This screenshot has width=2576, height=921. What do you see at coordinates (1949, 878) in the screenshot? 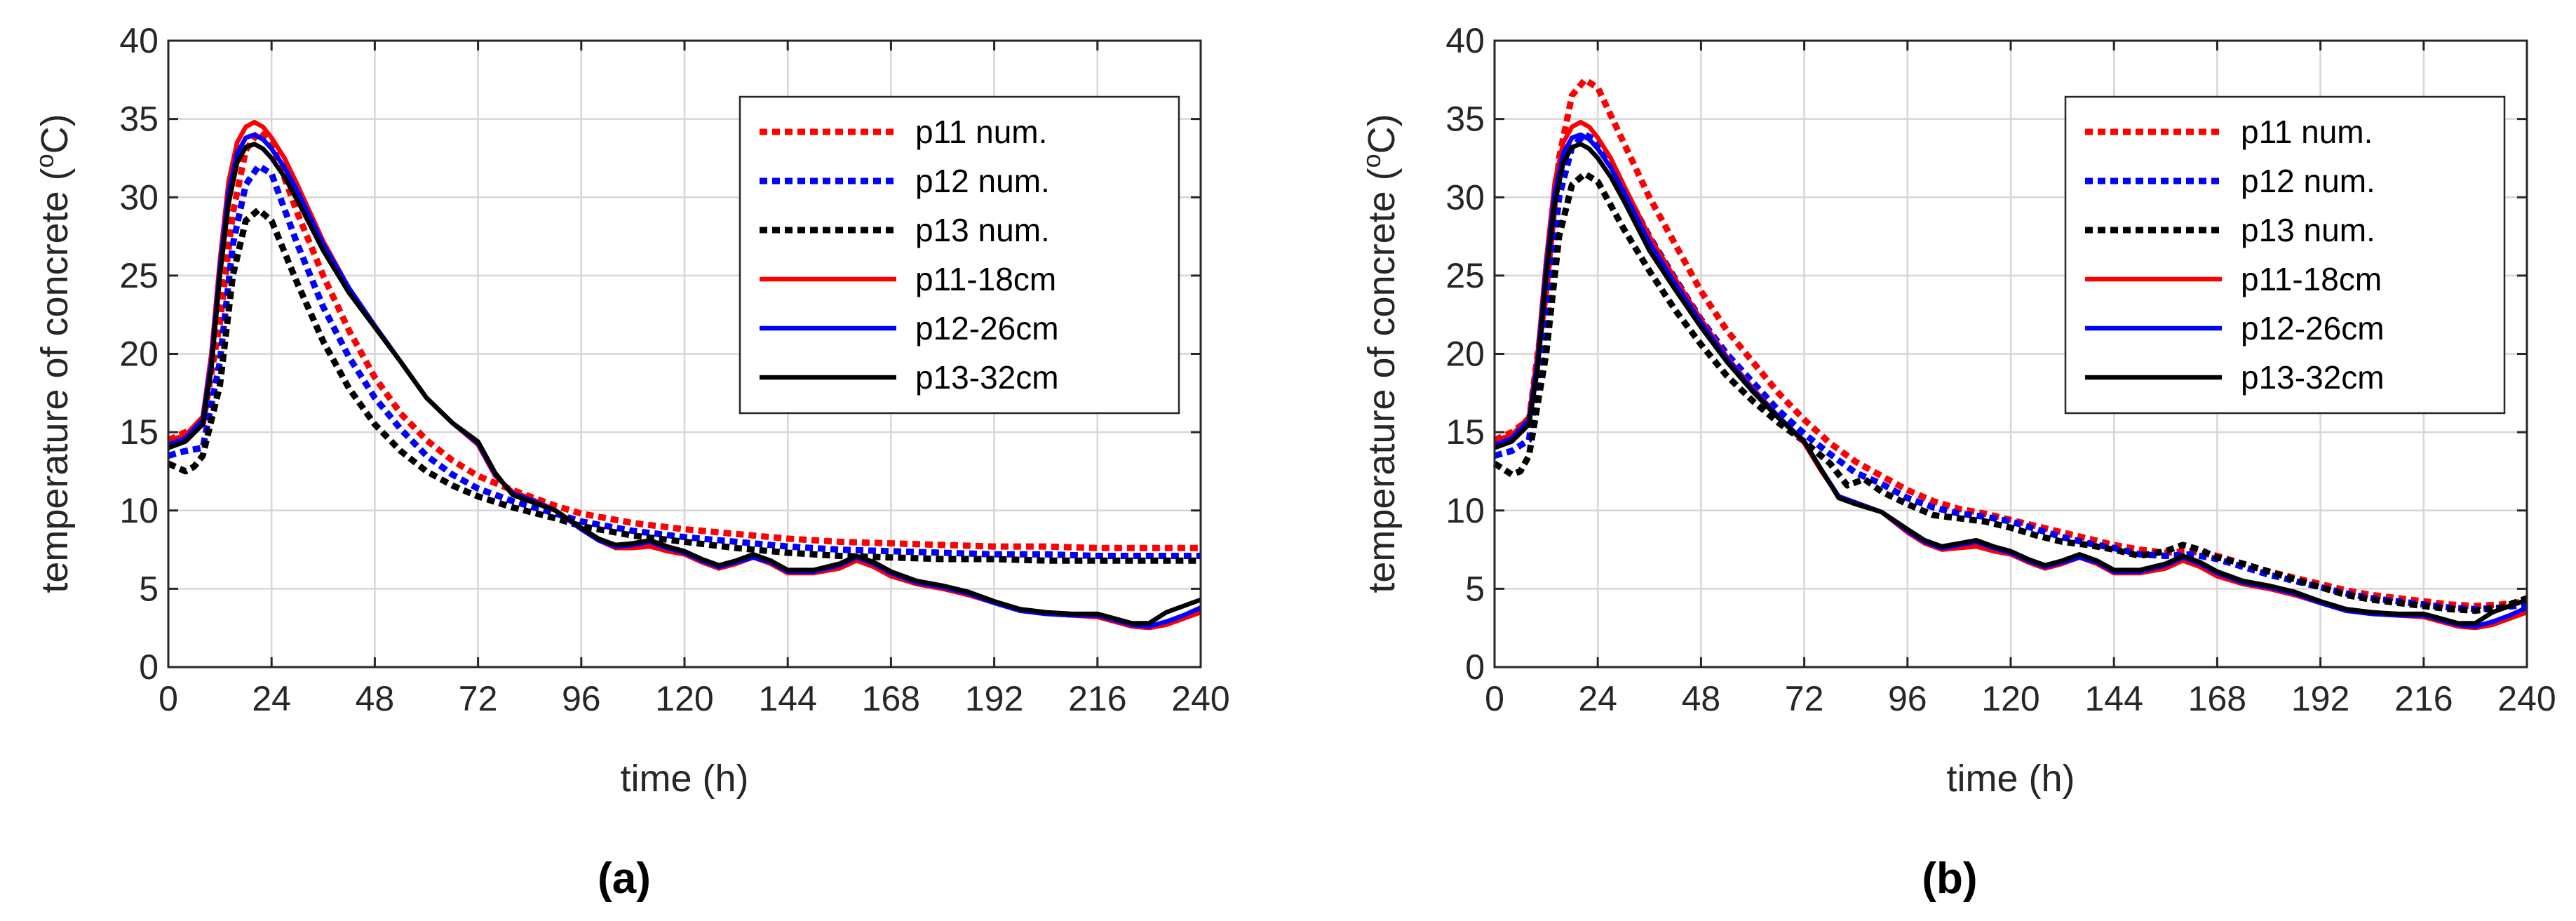
I see `panel-caption: (b)` at bounding box center [1949, 878].